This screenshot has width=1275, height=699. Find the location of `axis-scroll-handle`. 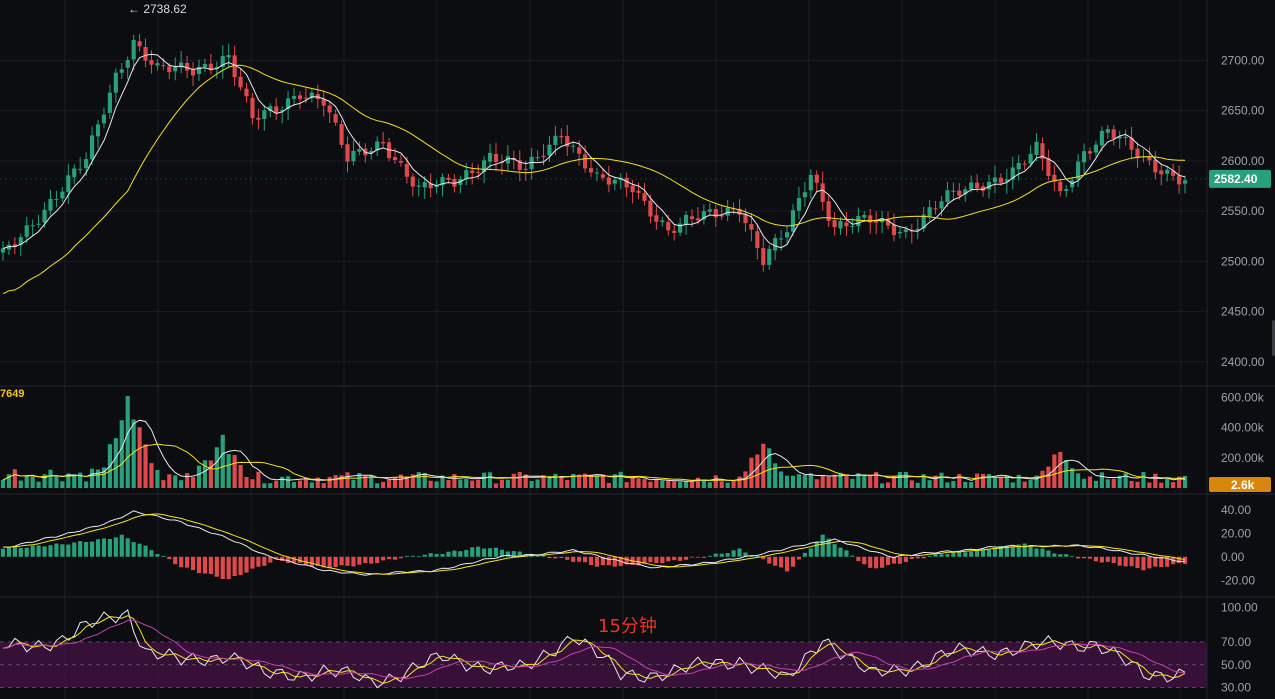

axis-scroll-handle is located at coordinates (1273, 338).